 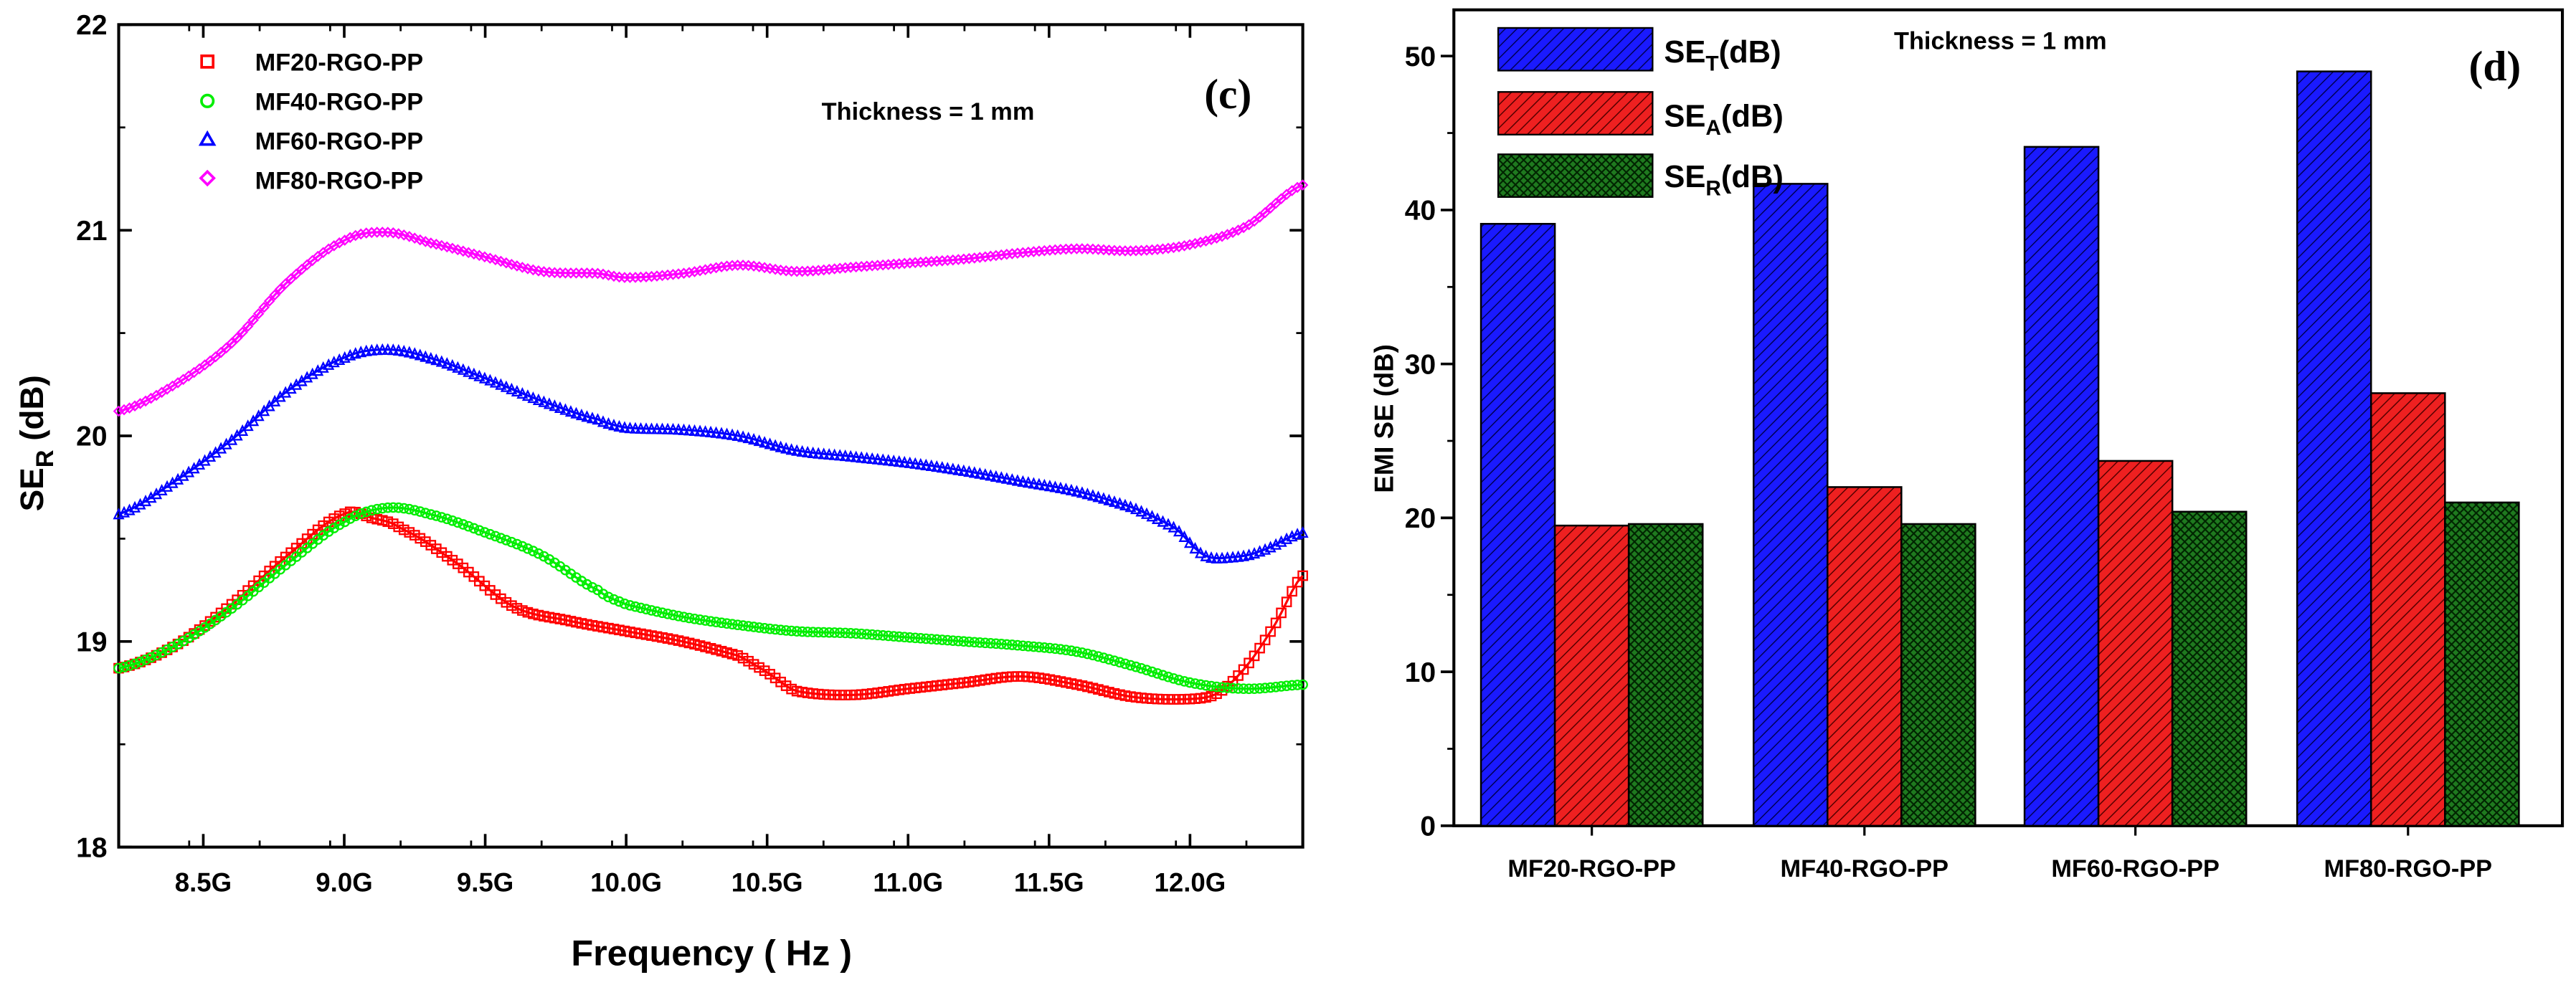 What do you see at coordinates (1722, 55) in the screenshot?
I see `legend-label: SET(dB)` at bounding box center [1722, 55].